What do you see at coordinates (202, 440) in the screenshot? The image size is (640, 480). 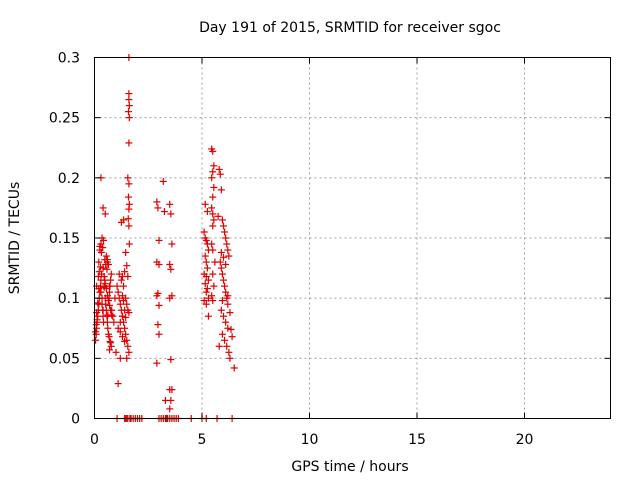 I see `x-tick-label: 5` at bounding box center [202, 440].